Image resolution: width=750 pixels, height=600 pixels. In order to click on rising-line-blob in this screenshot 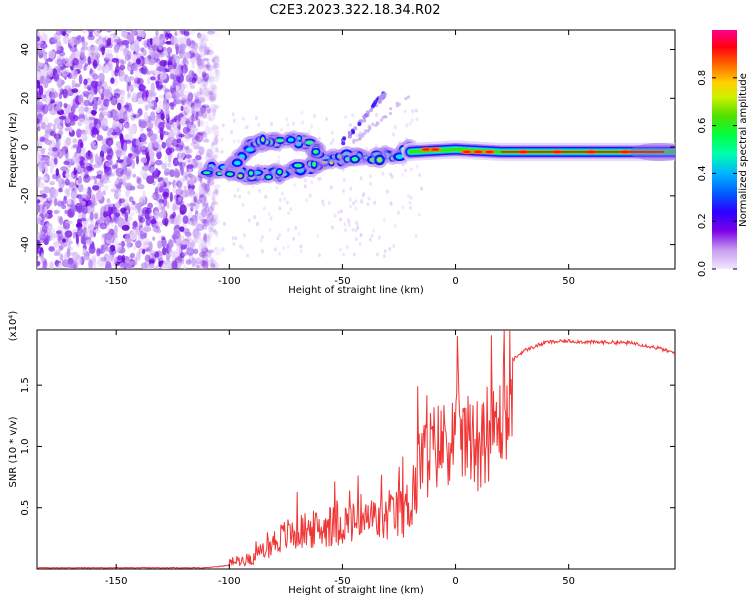, I will do `click(343, 143)`.